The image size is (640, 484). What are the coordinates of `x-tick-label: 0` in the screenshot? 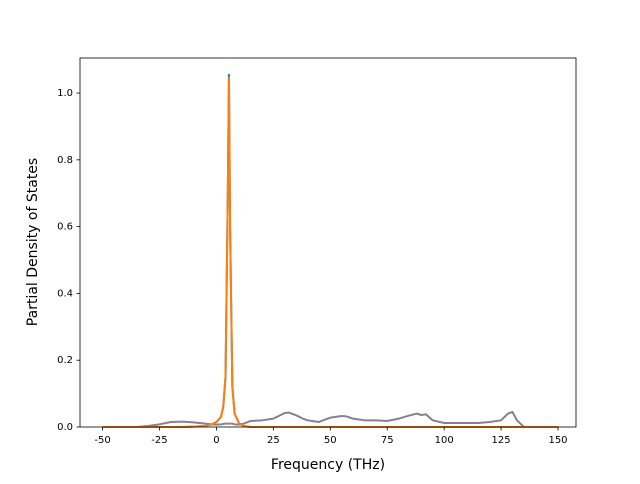 It's located at (216, 440).